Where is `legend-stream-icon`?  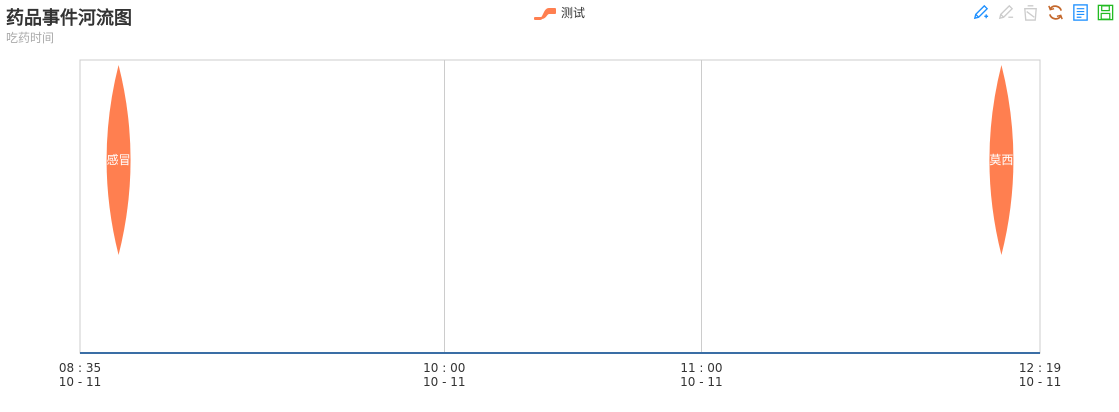 legend-stream-icon is located at coordinates (545, 13).